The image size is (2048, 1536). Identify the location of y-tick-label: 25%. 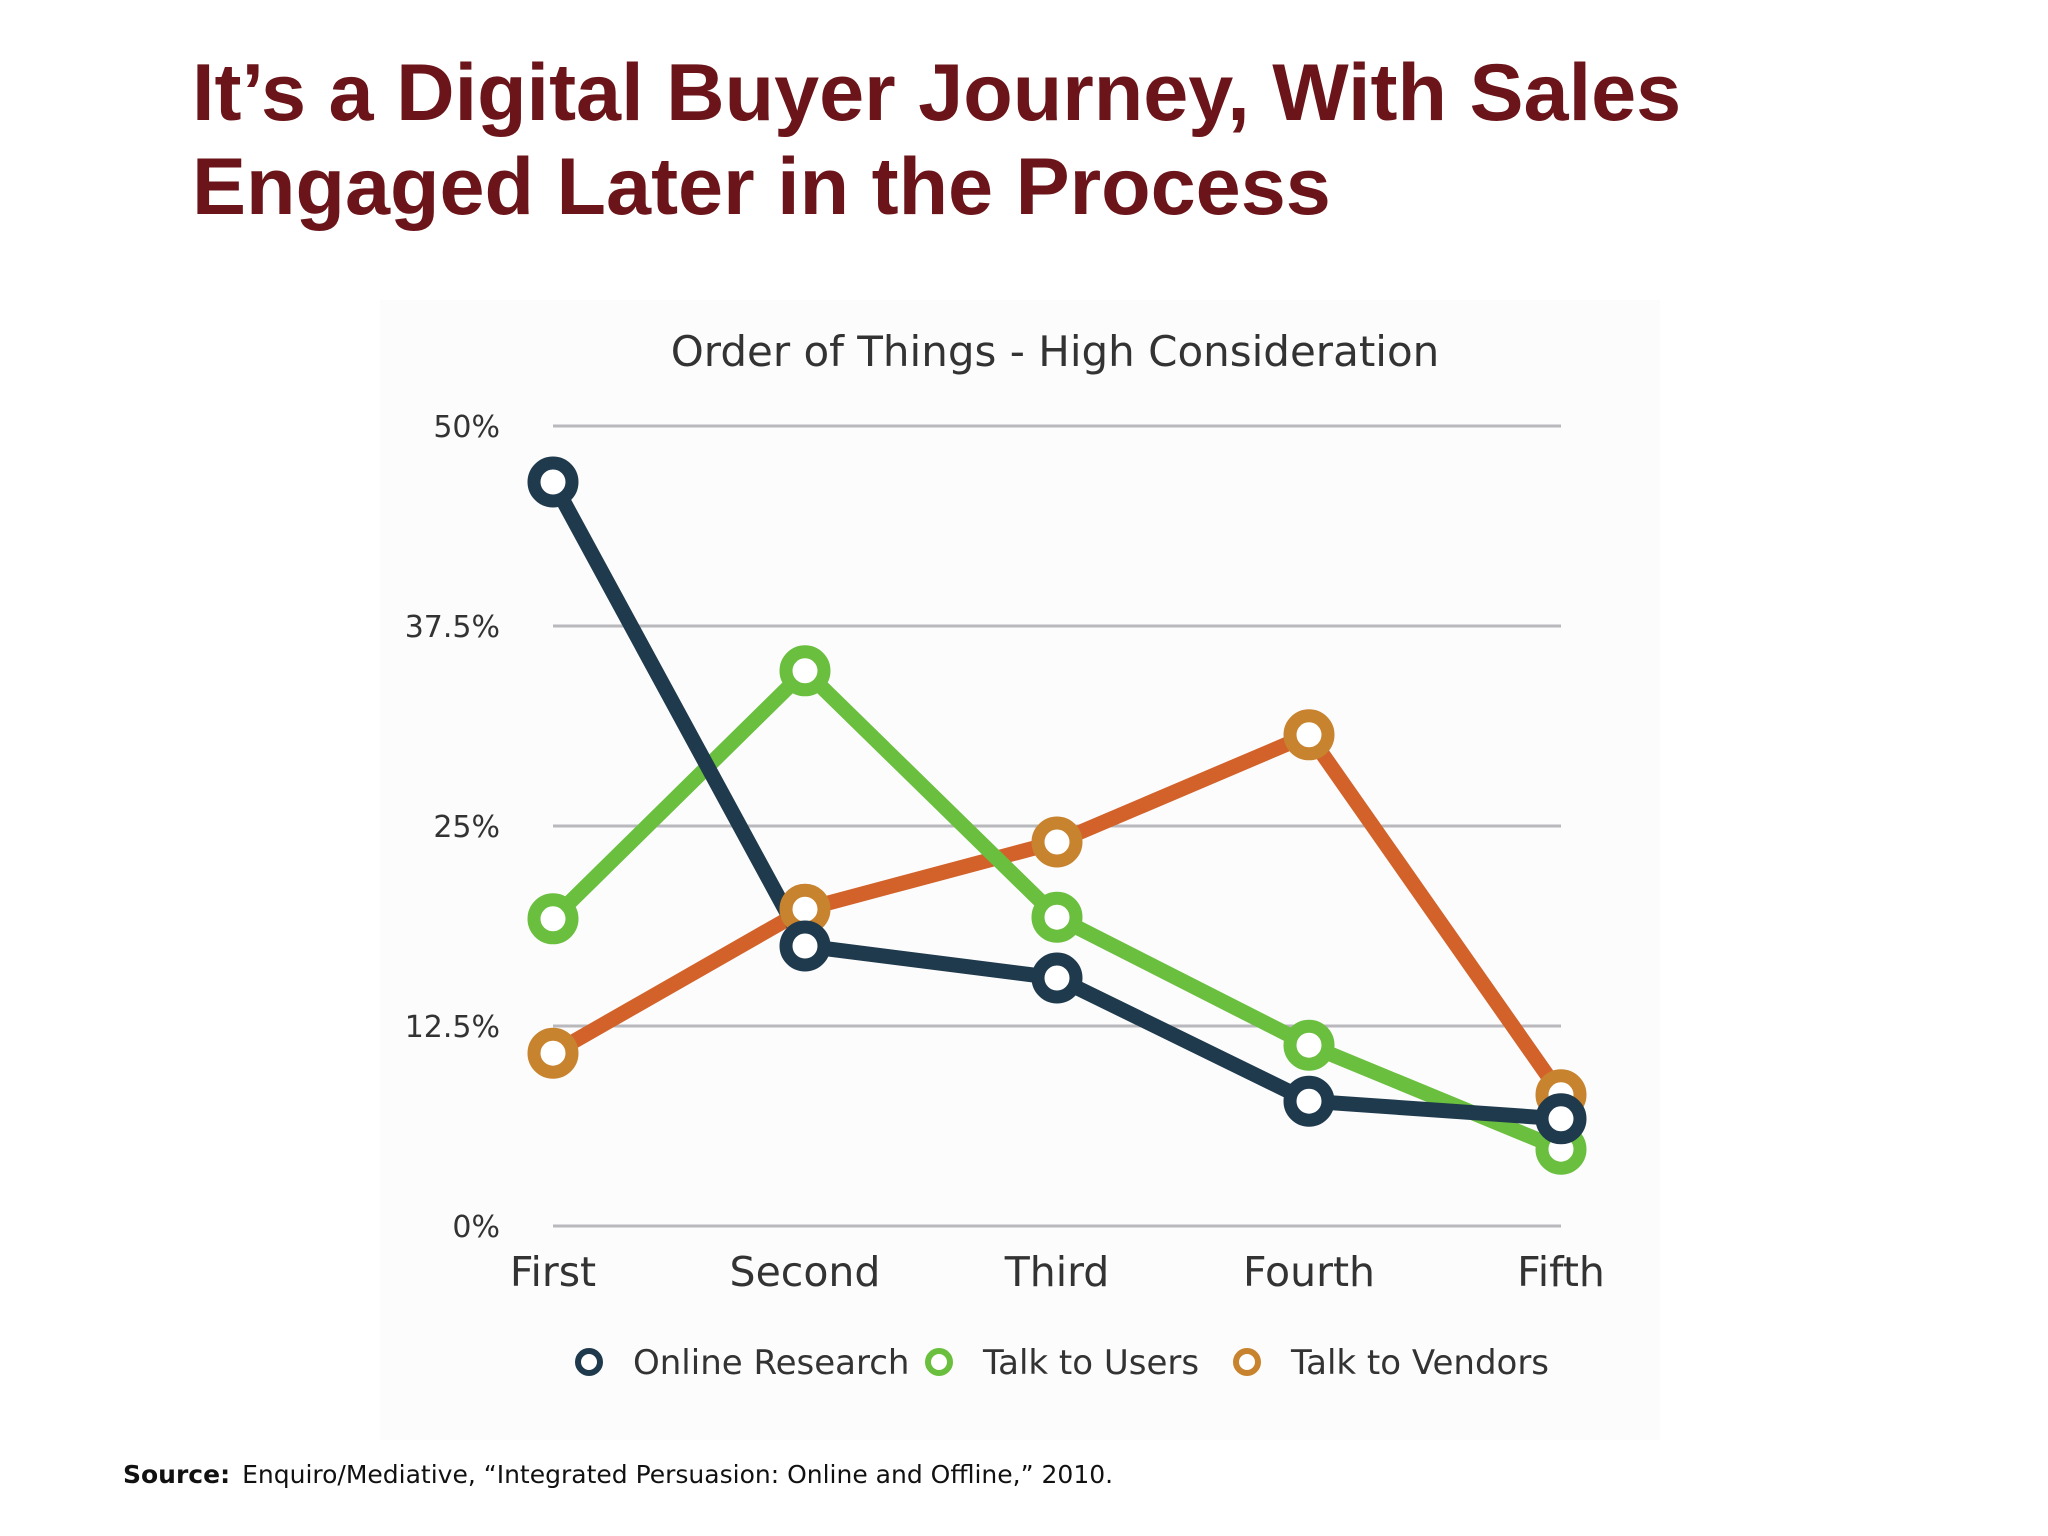
(466, 827).